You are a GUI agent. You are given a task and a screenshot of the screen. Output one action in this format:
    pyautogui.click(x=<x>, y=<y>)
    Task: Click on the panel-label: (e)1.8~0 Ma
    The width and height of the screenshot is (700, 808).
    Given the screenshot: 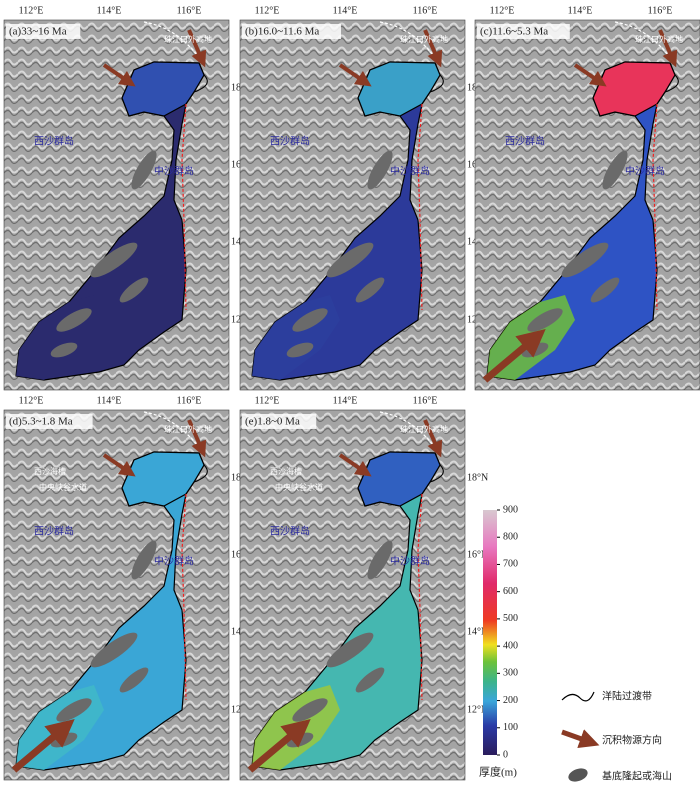 What is the action you would take?
    pyautogui.click(x=272, y=422)
    